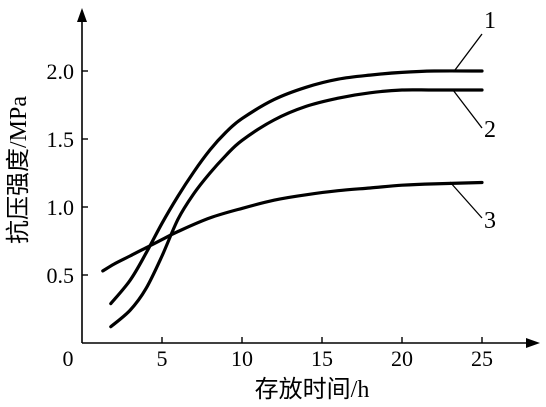 This screenshot has height=407, width=546. What do you see at coordinates (533, 343) in the screenshot?
I see `x-axis-arrow` at bounding box center [533, 343].